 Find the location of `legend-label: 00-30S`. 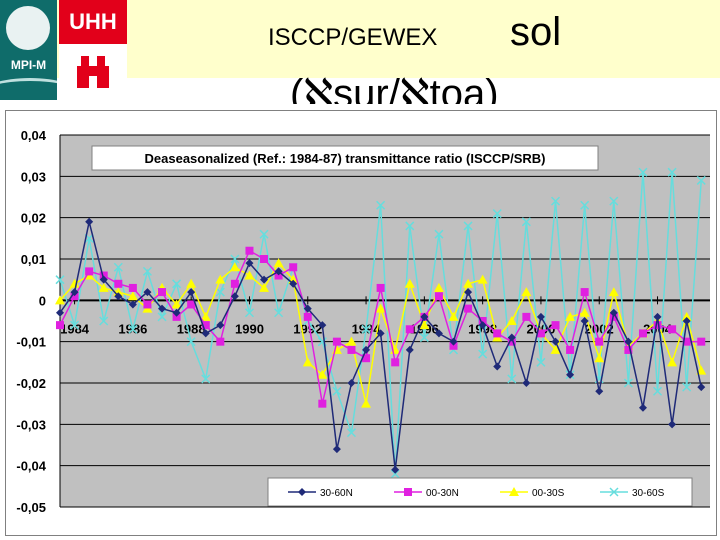

legend-label: 00-30S is located at coordinates (548, 493).